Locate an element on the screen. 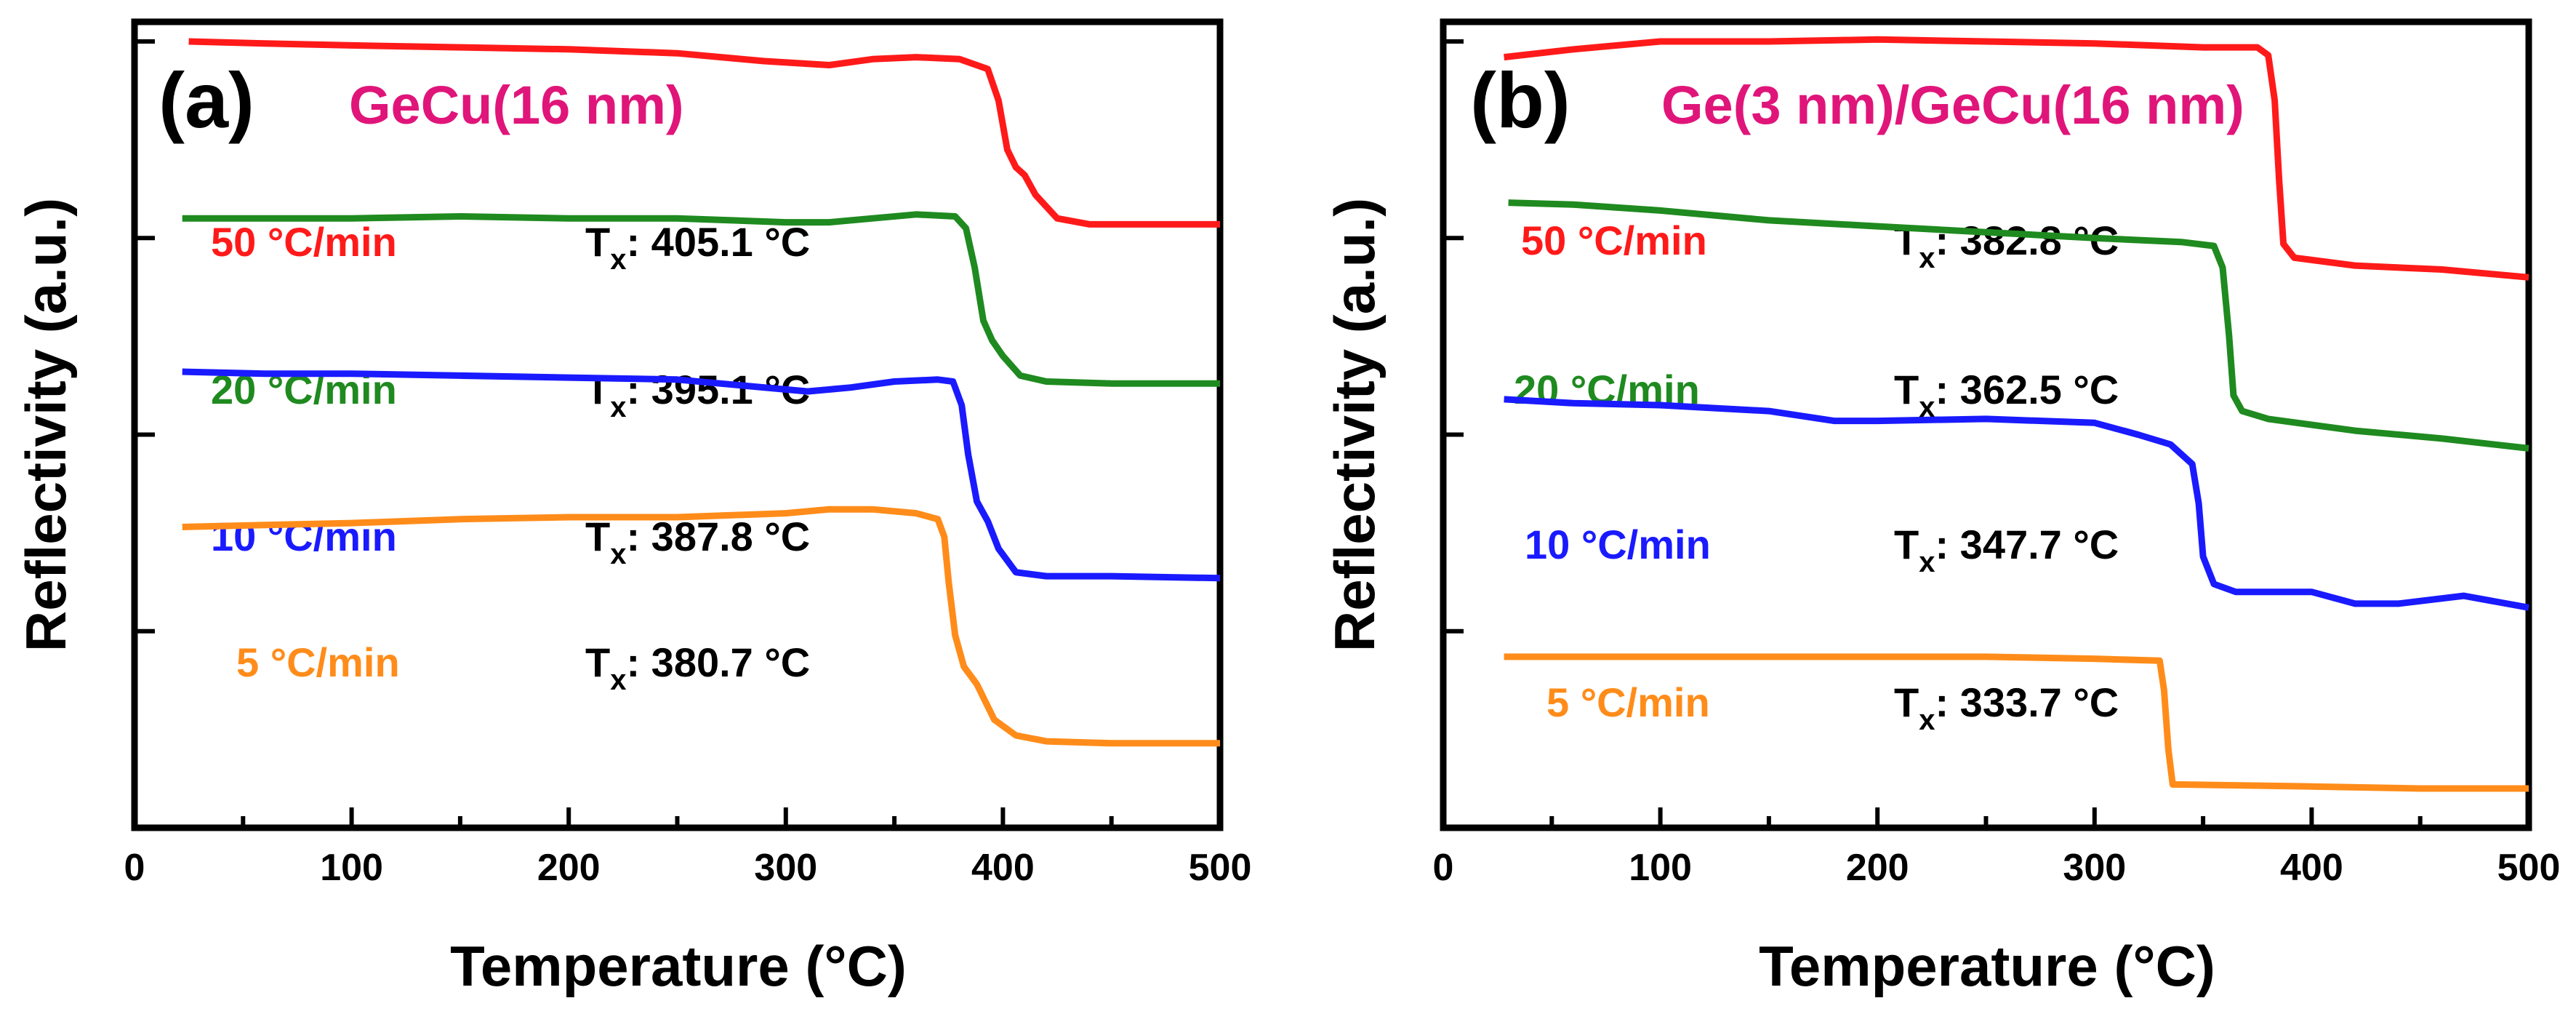 This screenshot has width=2576, height=1014. crystallization-temperature-label: Tx: 333.7 °C is located at coordinates (2007, 707).